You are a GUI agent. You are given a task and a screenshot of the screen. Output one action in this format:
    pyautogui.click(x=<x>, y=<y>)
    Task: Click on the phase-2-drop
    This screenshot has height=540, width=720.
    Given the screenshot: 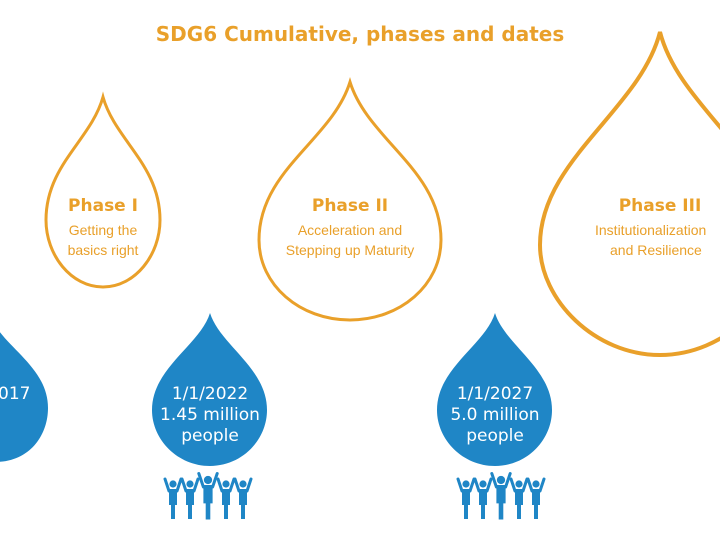 What is the action you would take?
    pyautogui.click(x=350, y=199)
    